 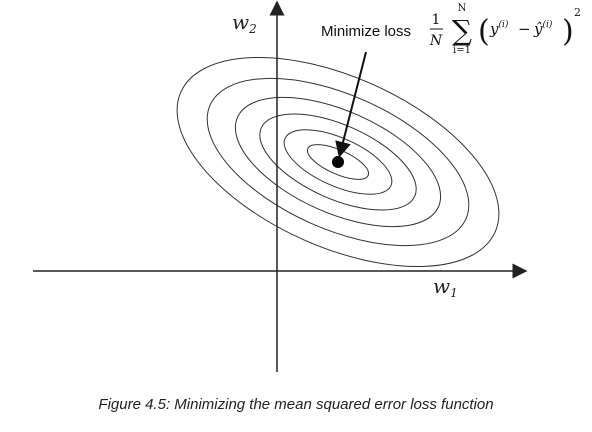 What do you see at coordinates (436, 41) in the screenshot?
I see `fraction-denominator: N` at bounding box center [436, 41].